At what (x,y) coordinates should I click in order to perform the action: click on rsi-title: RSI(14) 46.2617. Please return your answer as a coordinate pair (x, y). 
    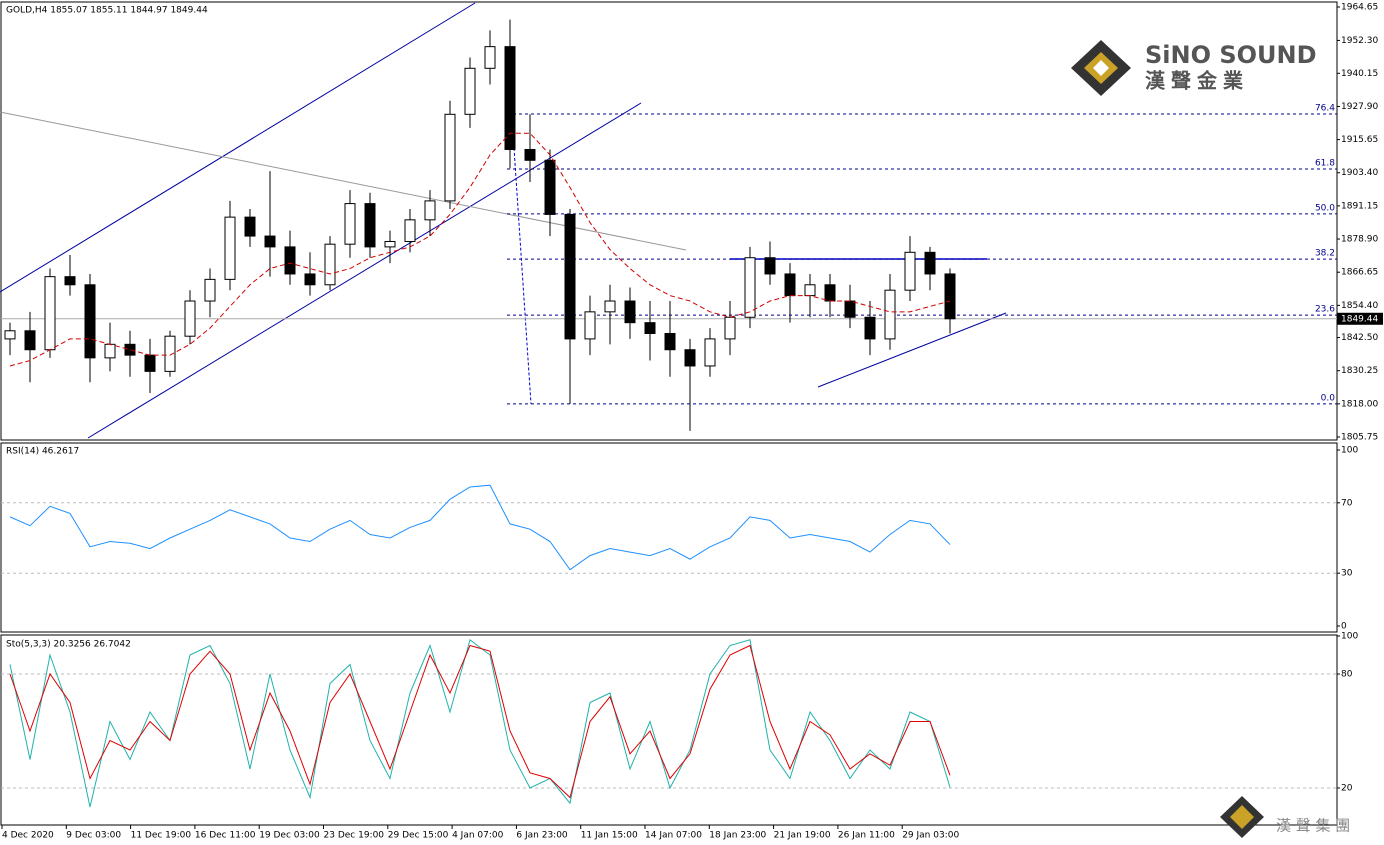
    Looking at the image, I should click on (42, 452).